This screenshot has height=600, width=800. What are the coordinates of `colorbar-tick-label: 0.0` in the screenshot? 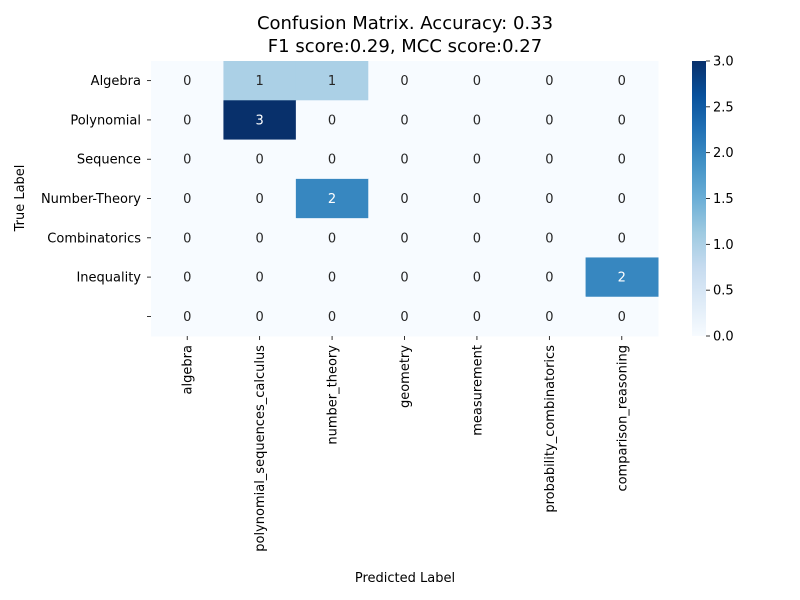 It's located at (723, 337).